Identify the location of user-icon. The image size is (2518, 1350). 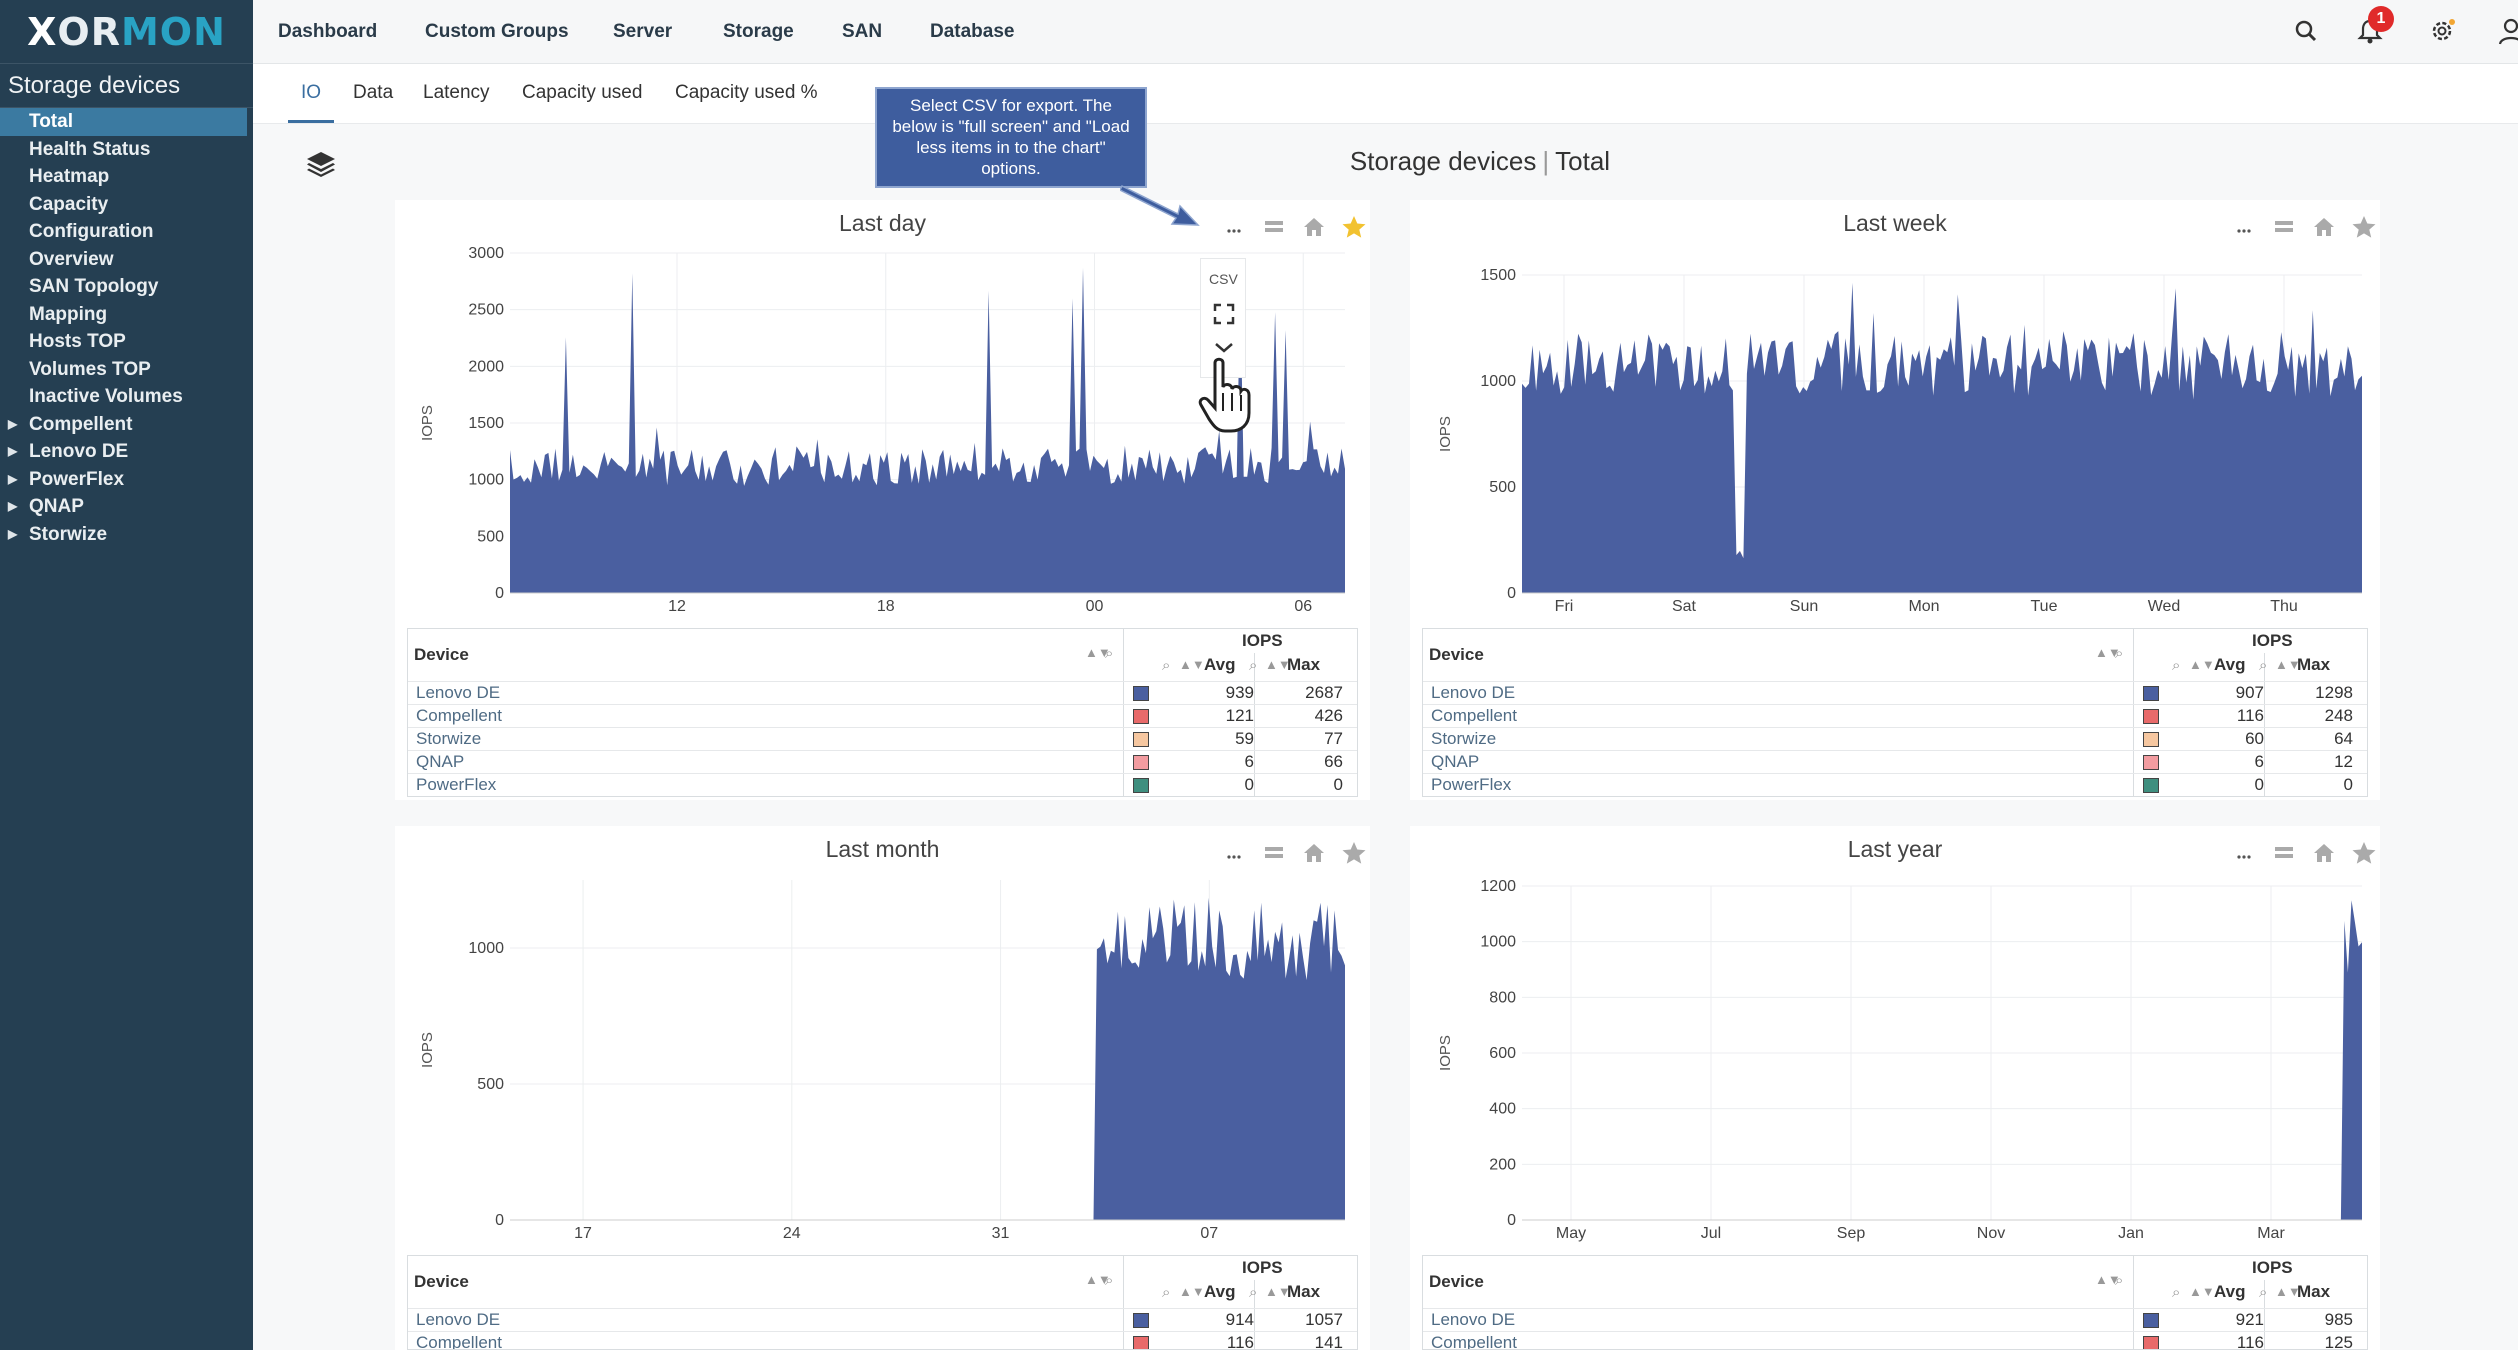
(2506, 31).